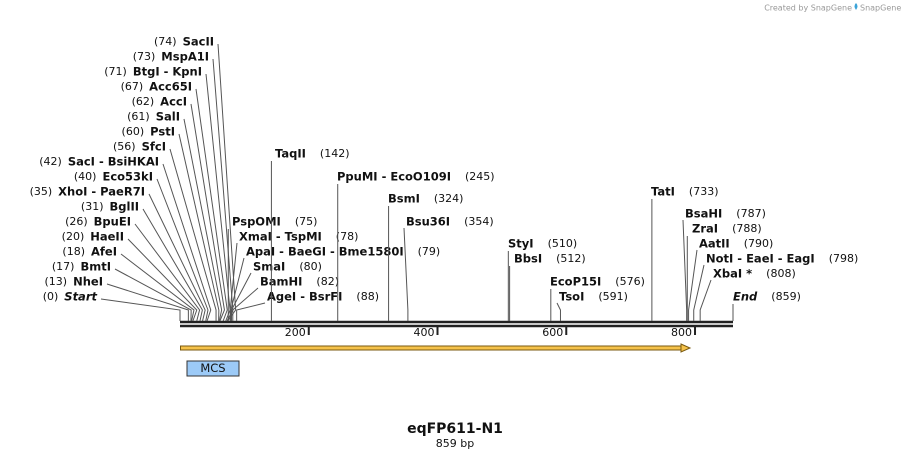  Describe the element at coordinates (479, 221) in the screenshot. I see `site-position: (354)` at that location.